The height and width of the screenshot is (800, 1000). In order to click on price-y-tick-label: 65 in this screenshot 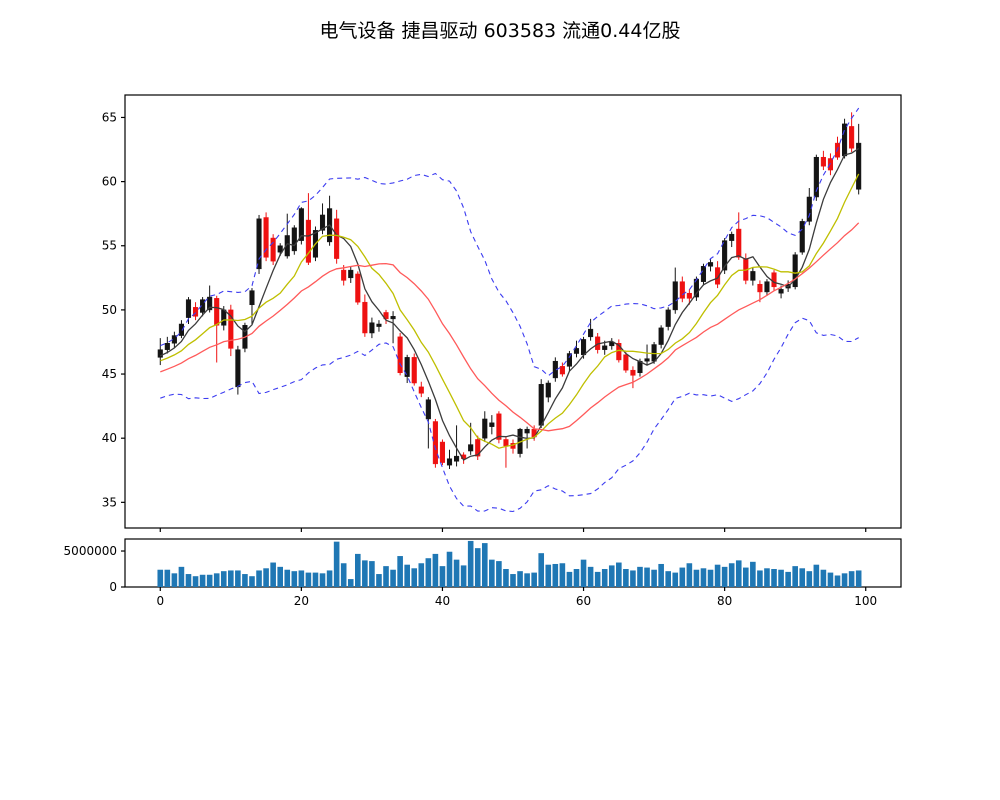, I will do `click(109, 117)`.